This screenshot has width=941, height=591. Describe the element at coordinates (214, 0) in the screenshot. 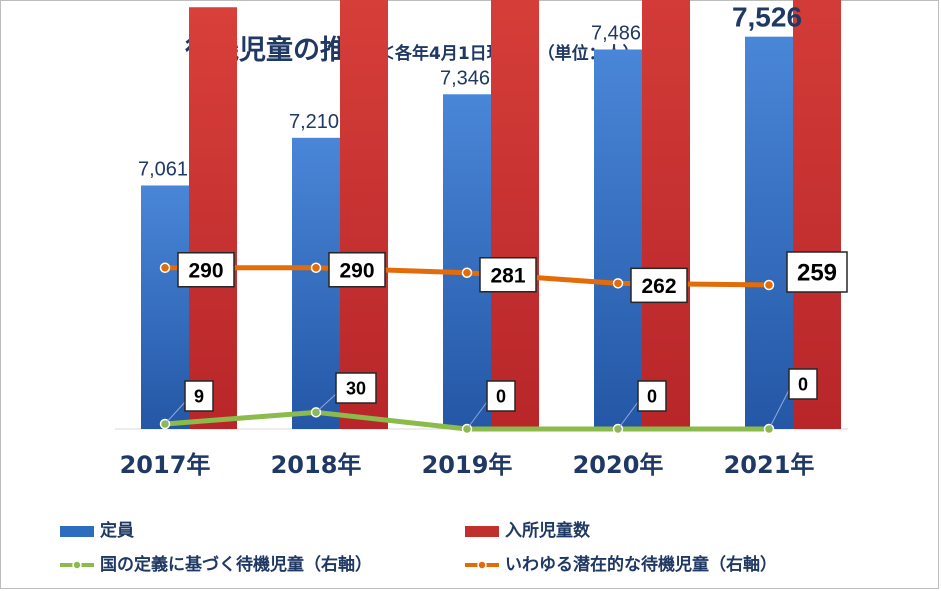

I see `label-enrolled-0: 7,618` at that location.